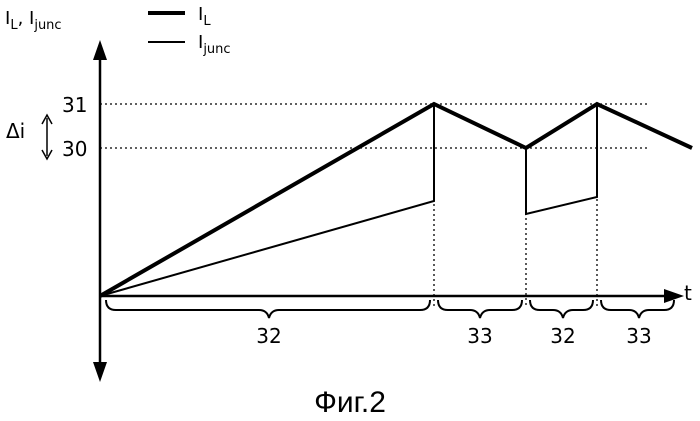  Describe the element at coordinates (688, 293) in the screenshot. I see `x-axis-label: t` at that location.